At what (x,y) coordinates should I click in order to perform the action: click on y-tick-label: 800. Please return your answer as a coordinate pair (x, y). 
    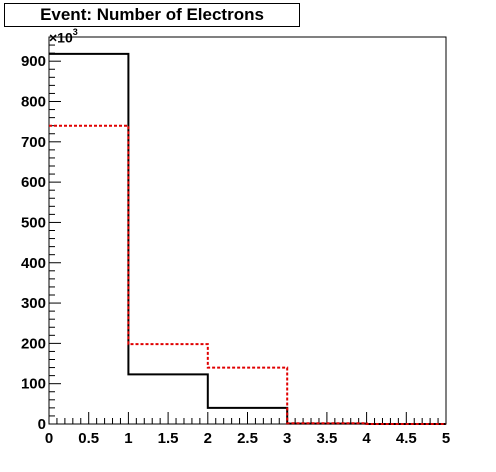
    Looking at the image, I should click on (33, 102).